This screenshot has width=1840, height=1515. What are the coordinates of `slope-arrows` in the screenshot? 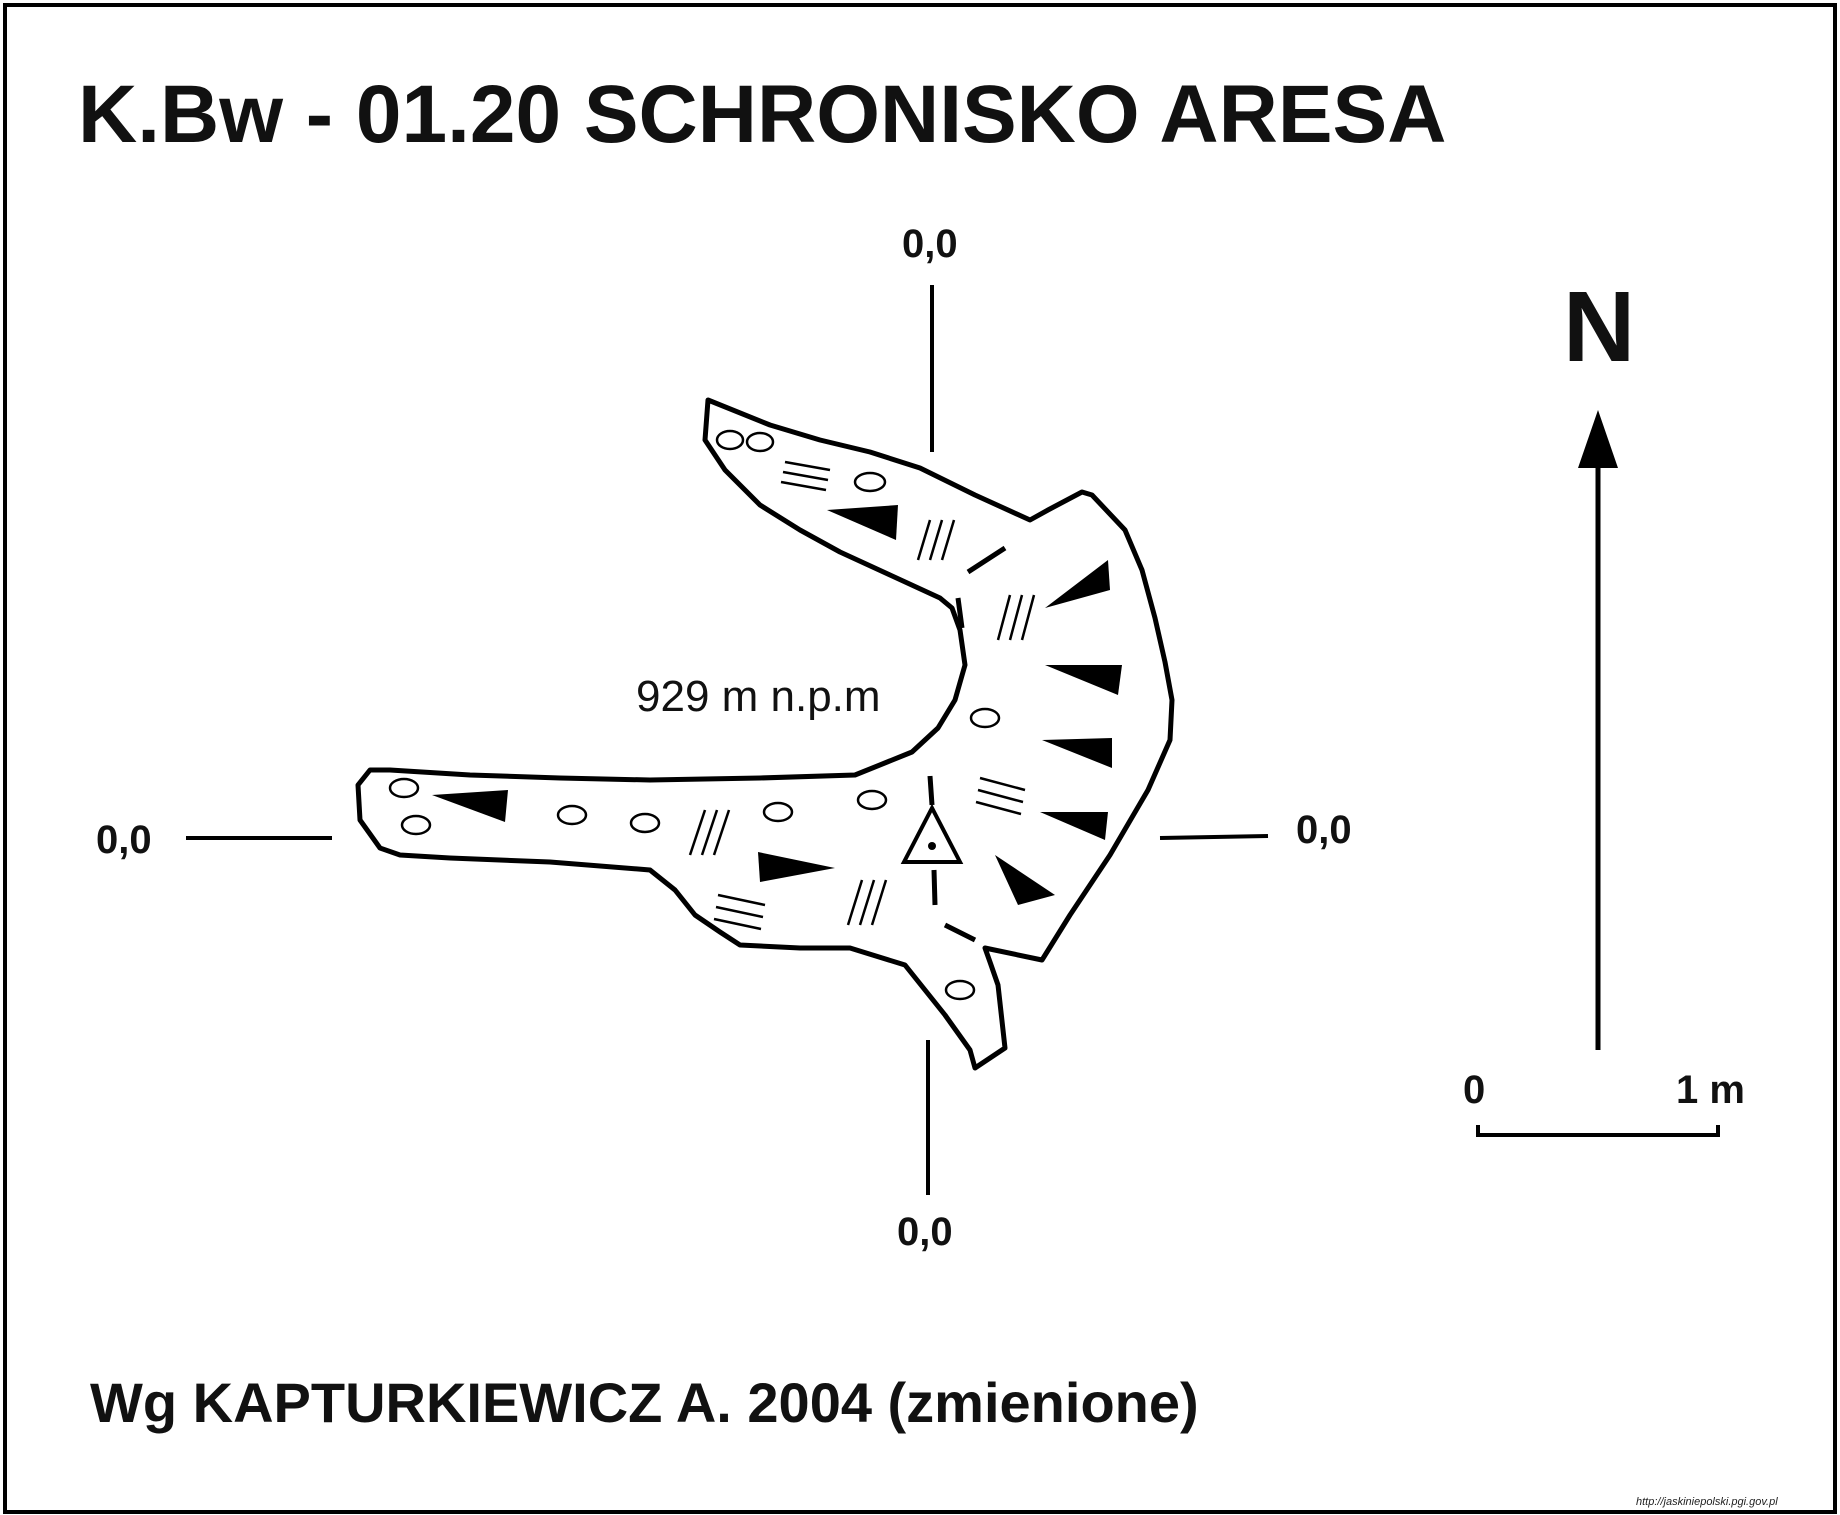 It's located at (777, 705).